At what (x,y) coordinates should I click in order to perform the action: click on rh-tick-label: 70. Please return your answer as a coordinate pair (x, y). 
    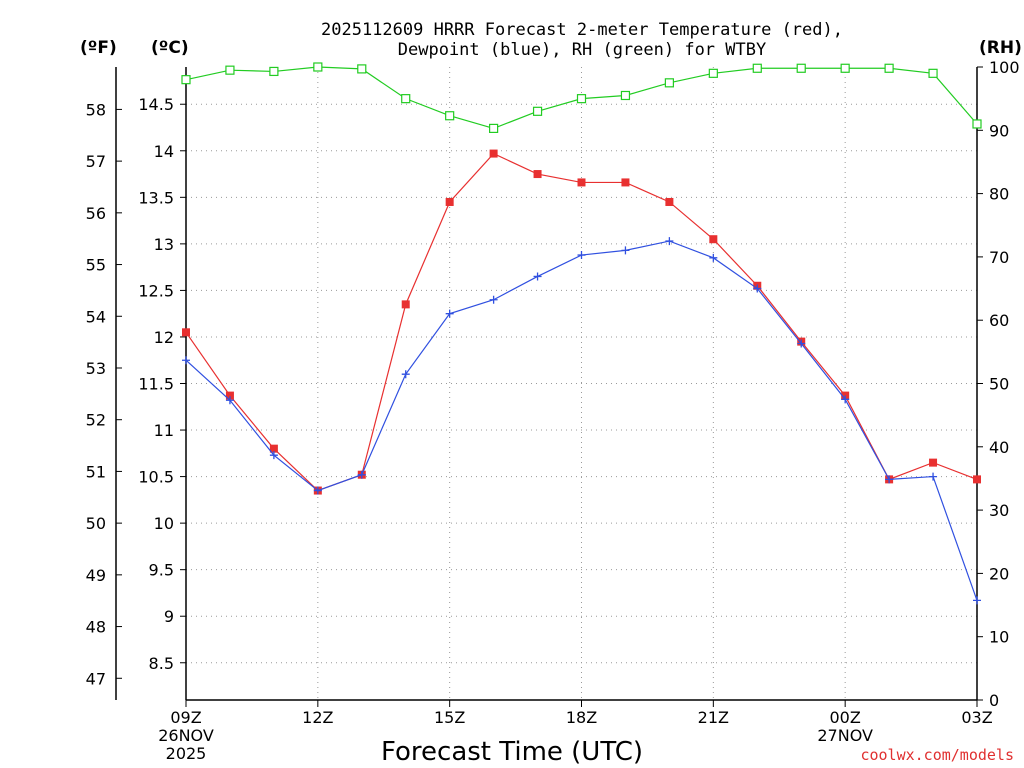
    Looking at the image, I should click on (999, 257).